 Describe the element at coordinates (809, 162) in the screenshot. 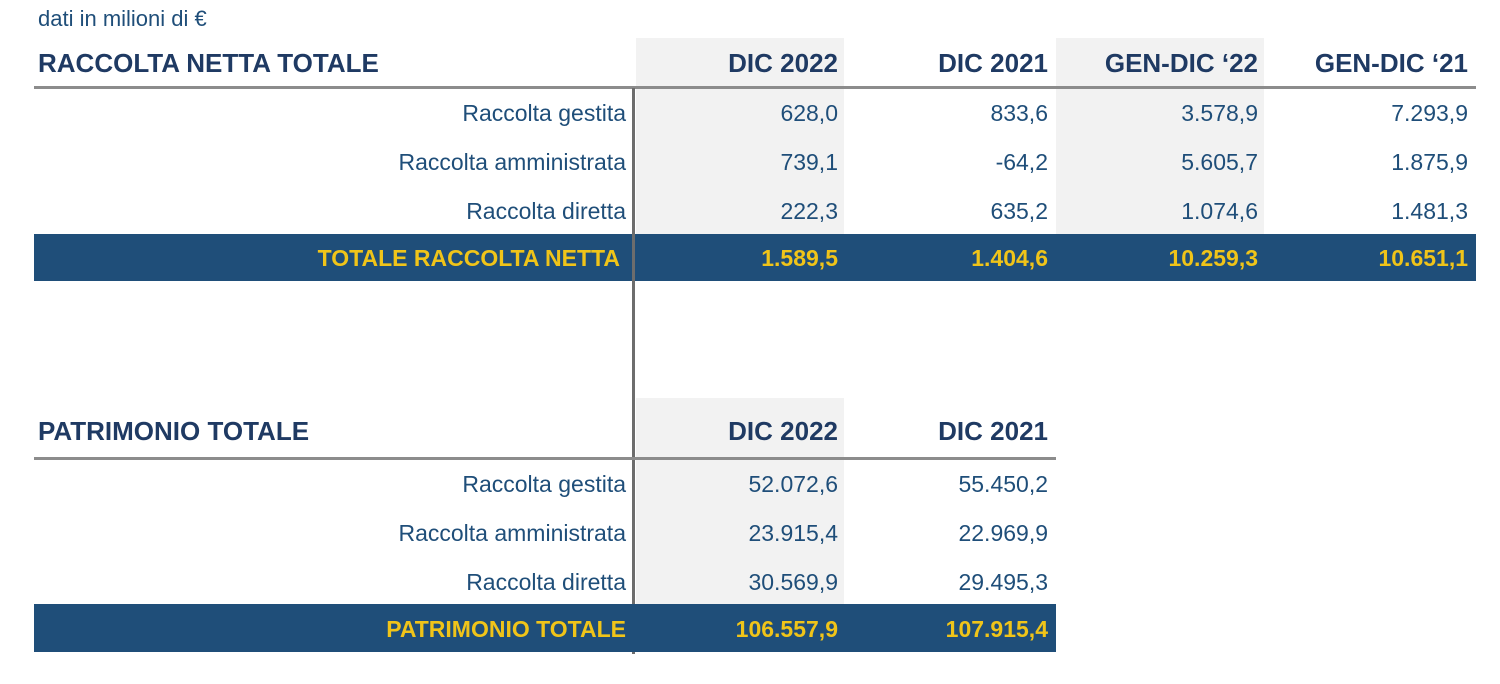

I see `raccolta-cell: 739,1` at that location.